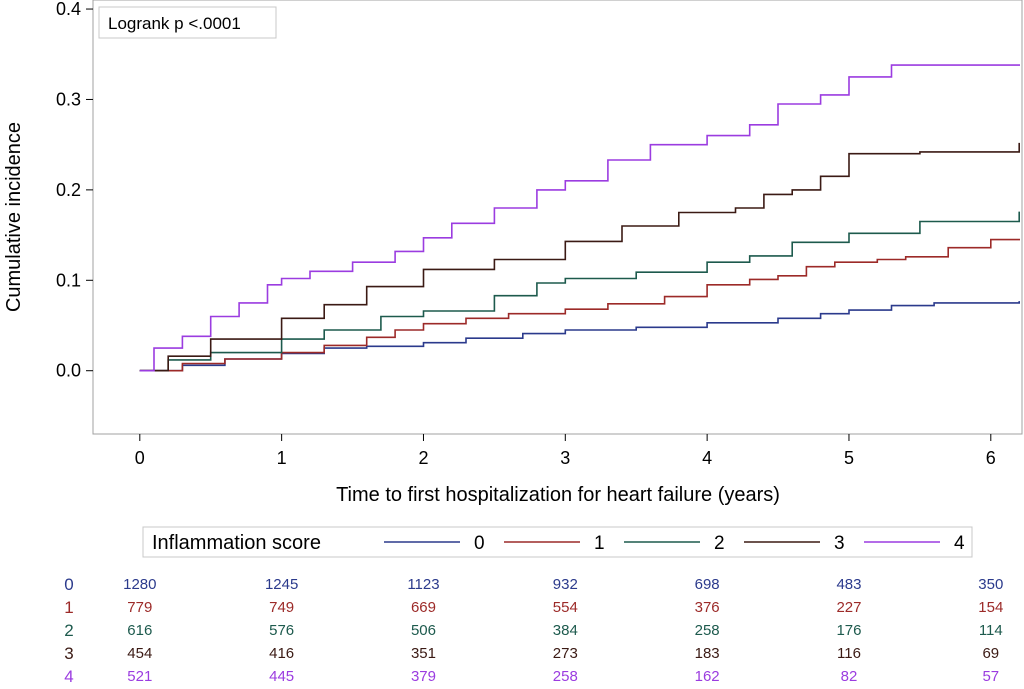 The image size is (1024, 689). Describe the element at coordinates (423, 630) in the screenshot. I see `risk-cell: 506` at that location.